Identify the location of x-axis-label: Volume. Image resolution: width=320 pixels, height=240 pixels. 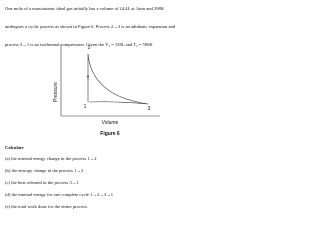
(110, 123).